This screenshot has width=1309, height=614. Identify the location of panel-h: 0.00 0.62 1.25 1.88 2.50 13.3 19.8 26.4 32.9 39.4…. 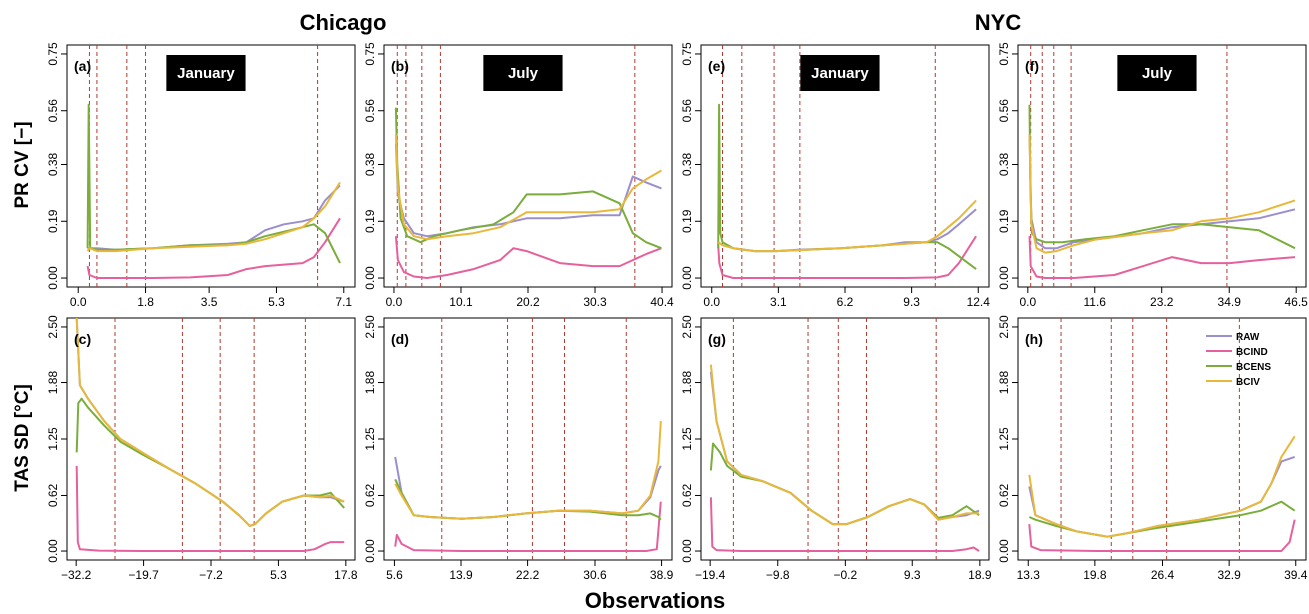
(1152, 448).